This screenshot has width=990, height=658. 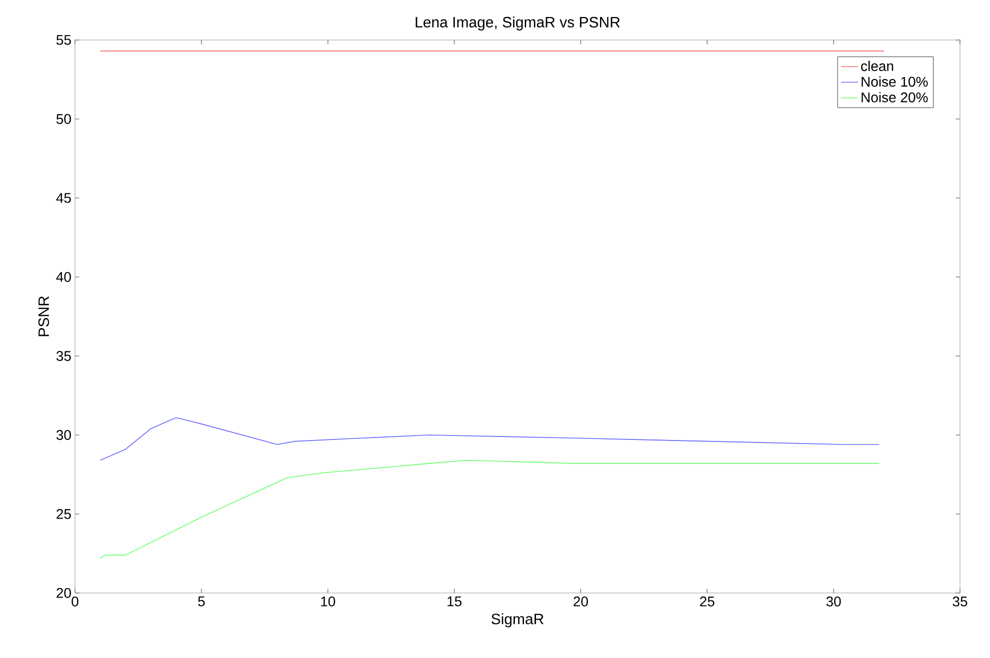 I want to click on legend-label: clean, so click(x=877, y=66).